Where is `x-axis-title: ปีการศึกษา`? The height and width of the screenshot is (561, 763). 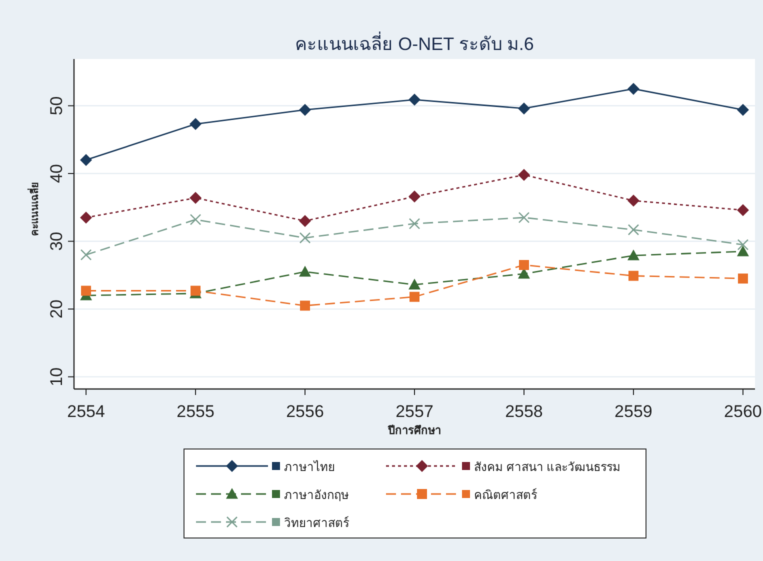 x-axis-title: ปีการศึกษา is located at coordinates (414, 430).